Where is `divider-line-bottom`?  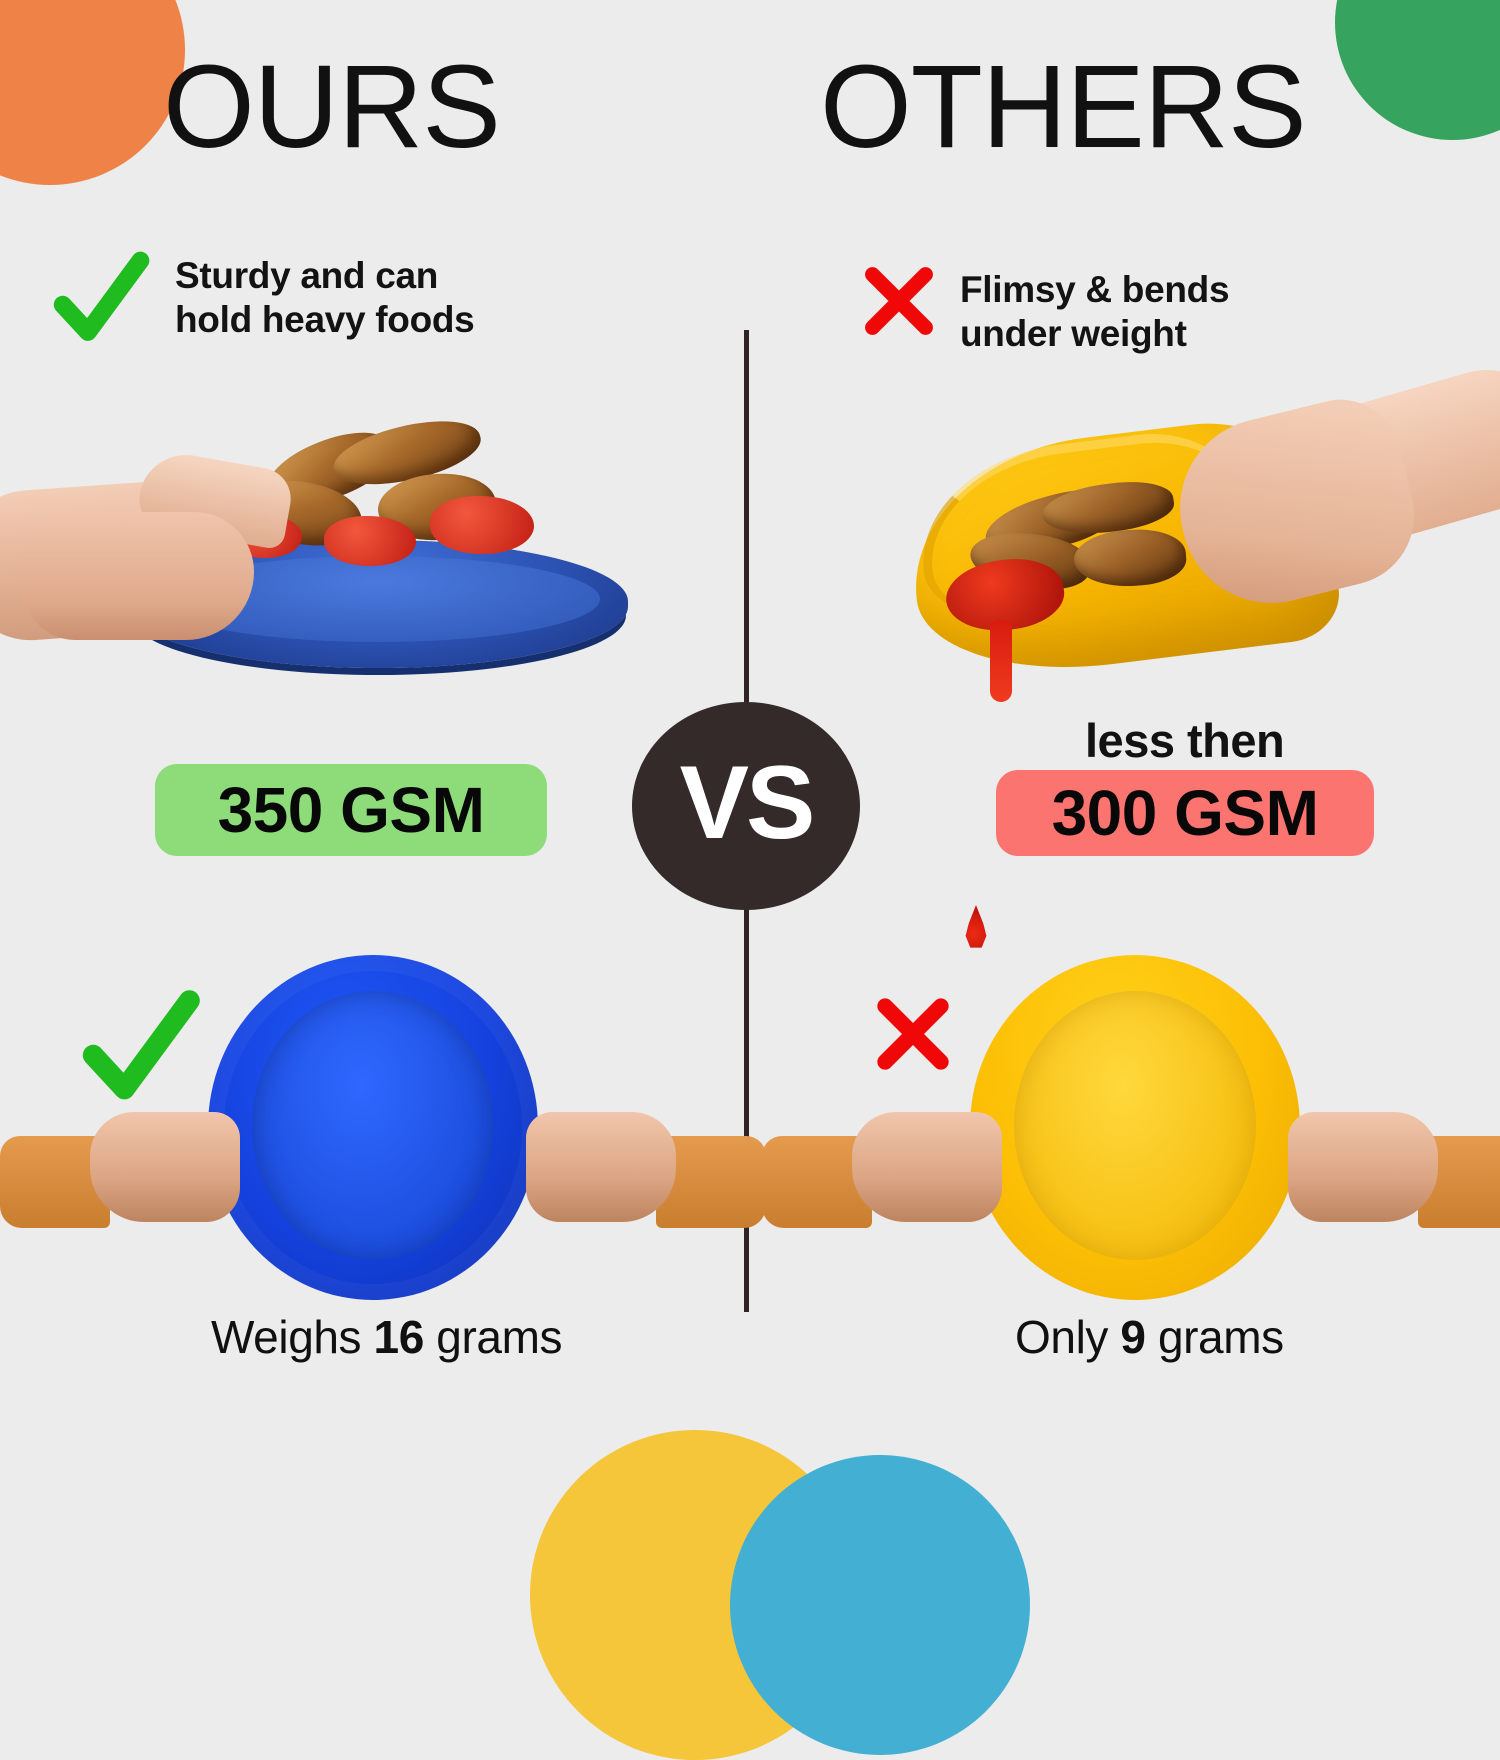 divider-line-bottom is located at coordinates (746, 1101).